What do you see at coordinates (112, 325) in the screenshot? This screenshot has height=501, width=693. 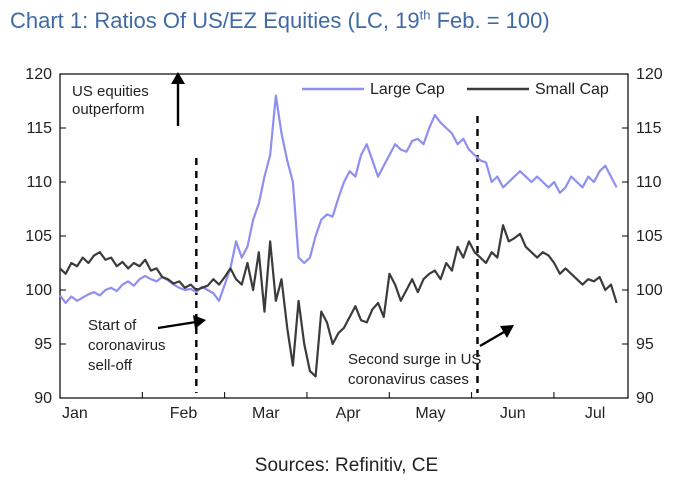 I see `annotation-selloff: Start of` at bounding box center [112, 325].